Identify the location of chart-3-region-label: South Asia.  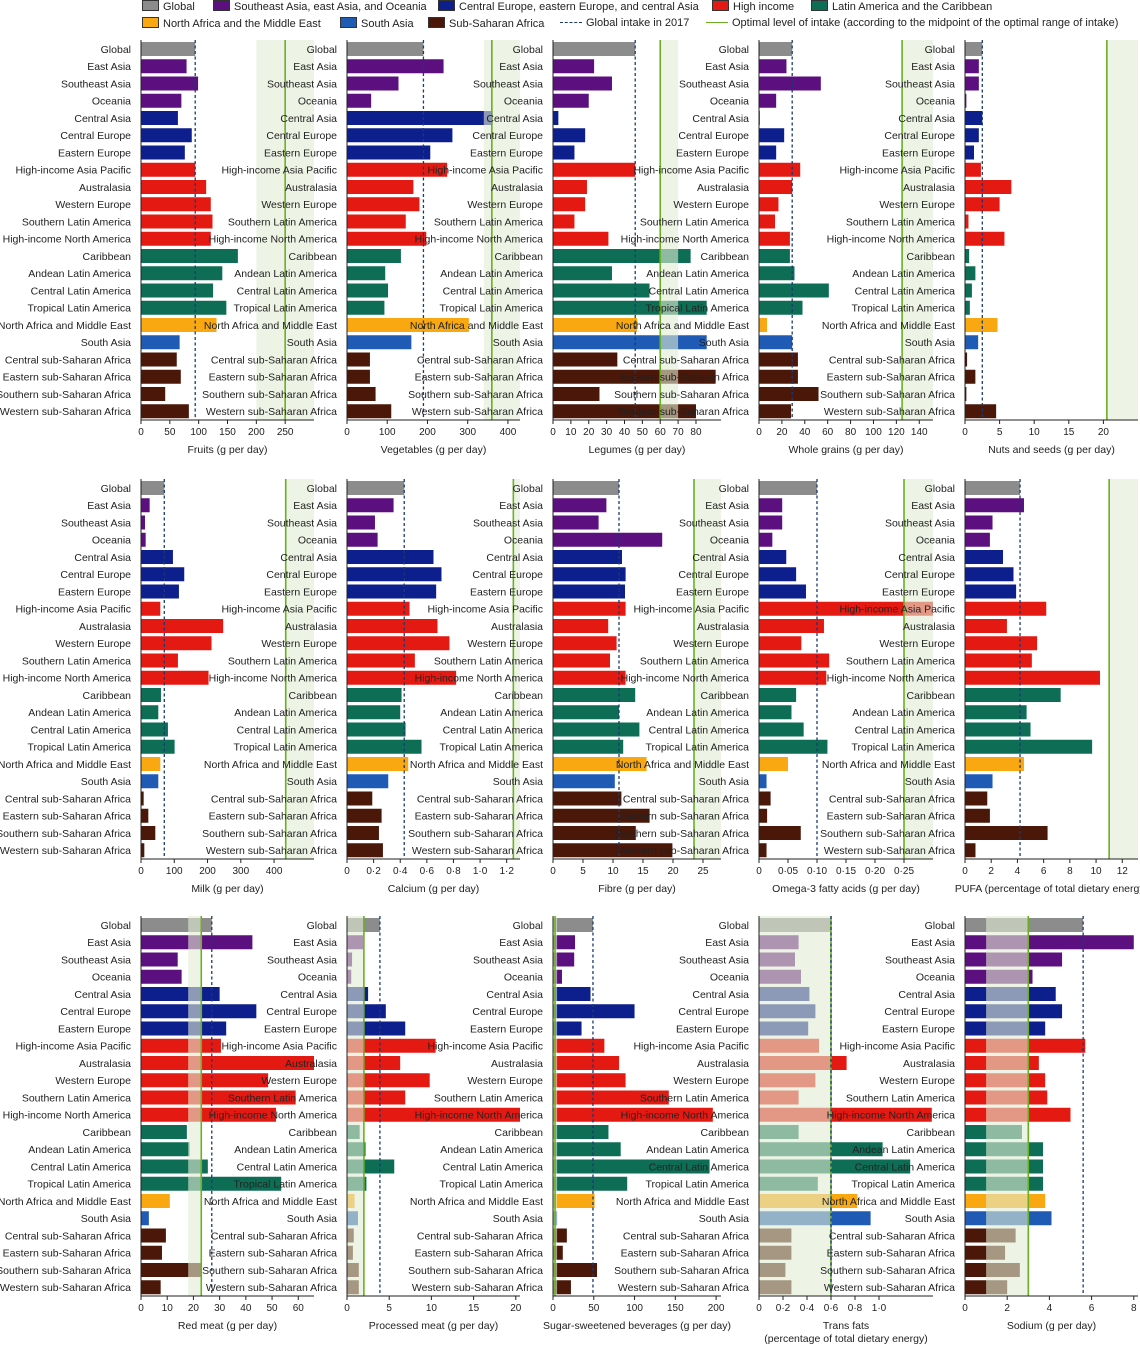
(518, 343).